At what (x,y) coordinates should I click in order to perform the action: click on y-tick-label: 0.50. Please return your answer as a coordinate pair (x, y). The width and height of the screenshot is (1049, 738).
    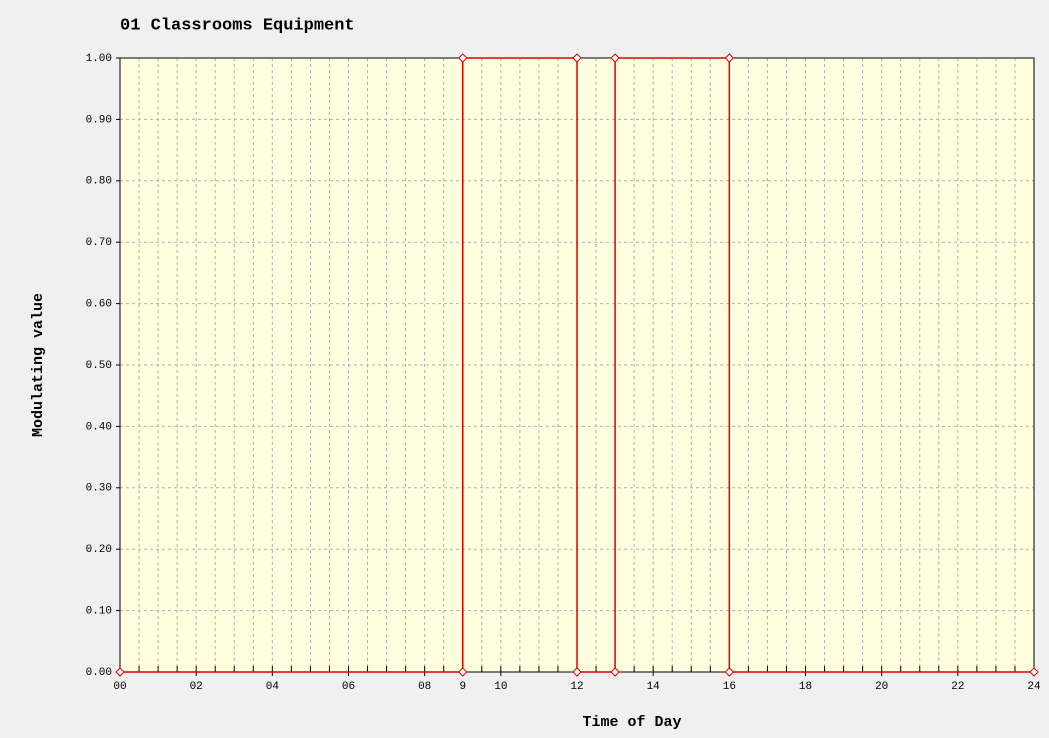
    Looking at the image, I should click on (99, 366).